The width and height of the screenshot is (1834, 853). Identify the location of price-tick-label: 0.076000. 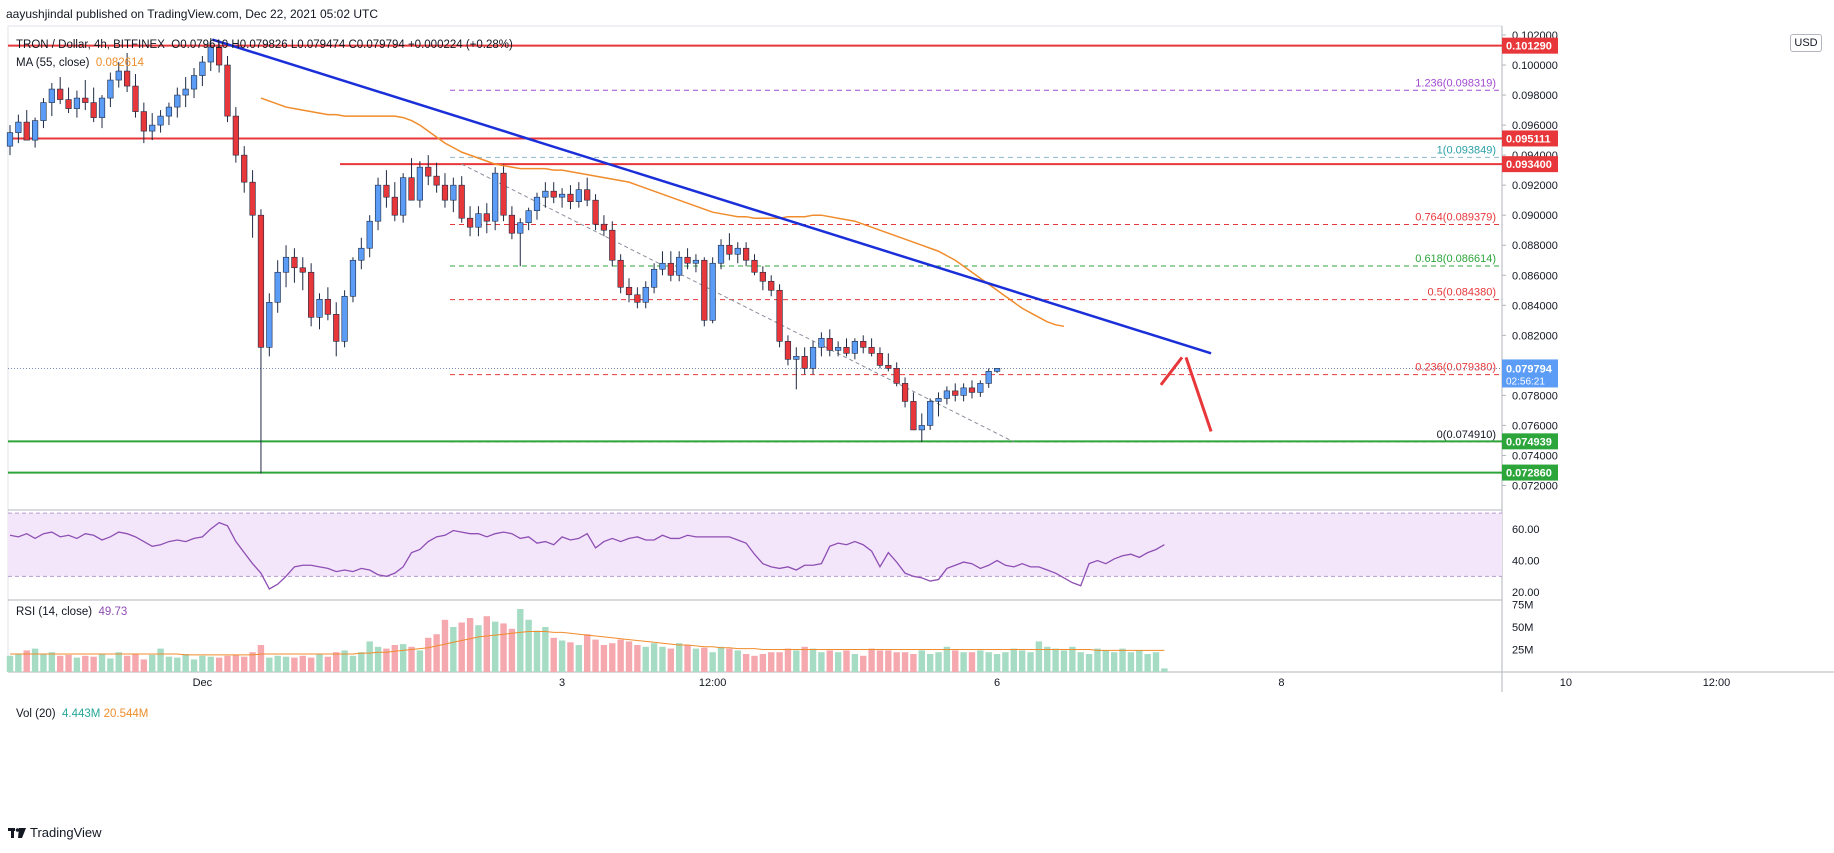
(1535, 426).